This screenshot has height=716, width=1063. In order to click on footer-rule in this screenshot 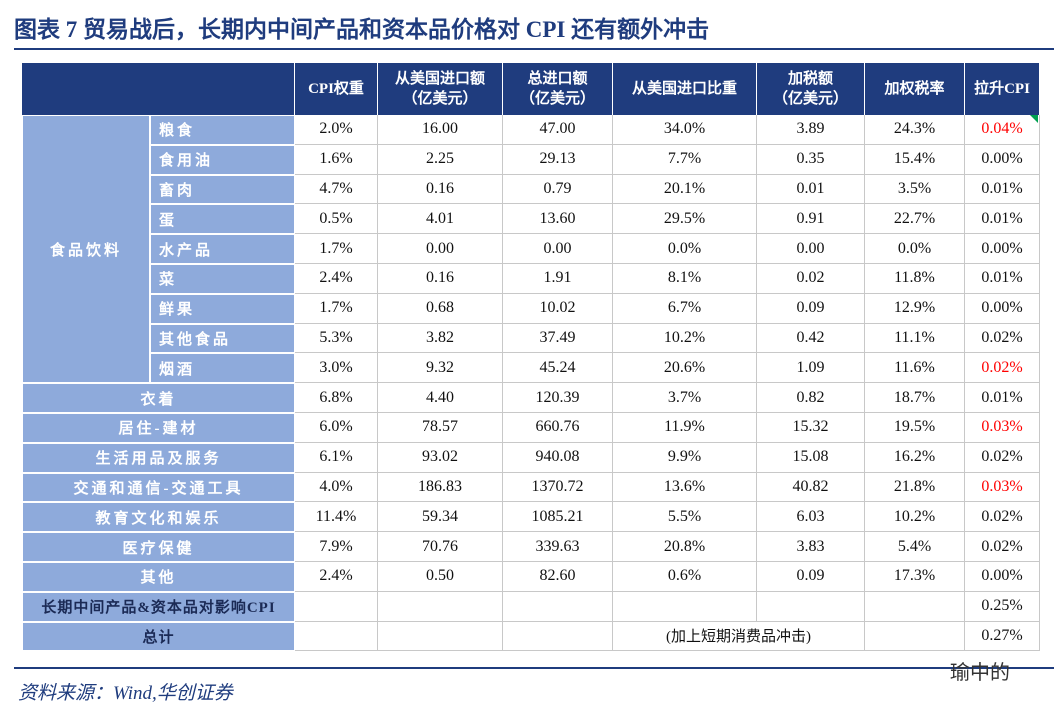, I will do `click(534, 668)`.